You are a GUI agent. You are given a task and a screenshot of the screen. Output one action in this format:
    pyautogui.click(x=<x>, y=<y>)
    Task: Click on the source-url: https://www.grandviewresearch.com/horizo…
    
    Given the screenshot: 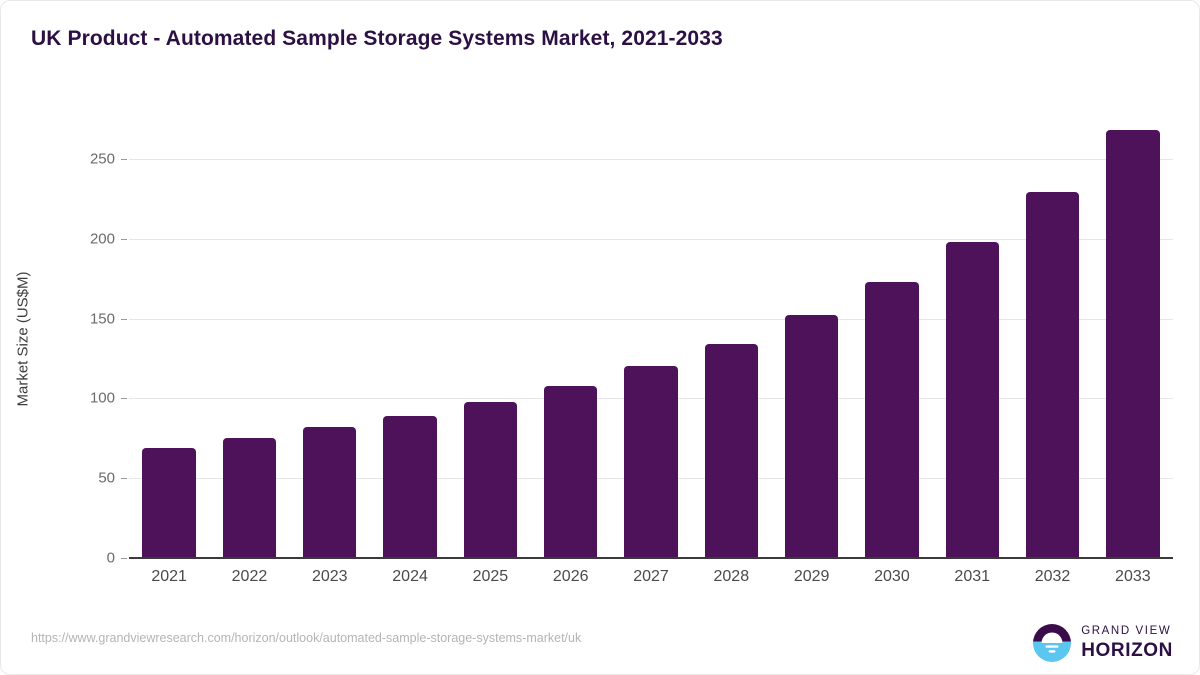 What is the action you would take?
    pyautogui.click(x=306, y=638)
    